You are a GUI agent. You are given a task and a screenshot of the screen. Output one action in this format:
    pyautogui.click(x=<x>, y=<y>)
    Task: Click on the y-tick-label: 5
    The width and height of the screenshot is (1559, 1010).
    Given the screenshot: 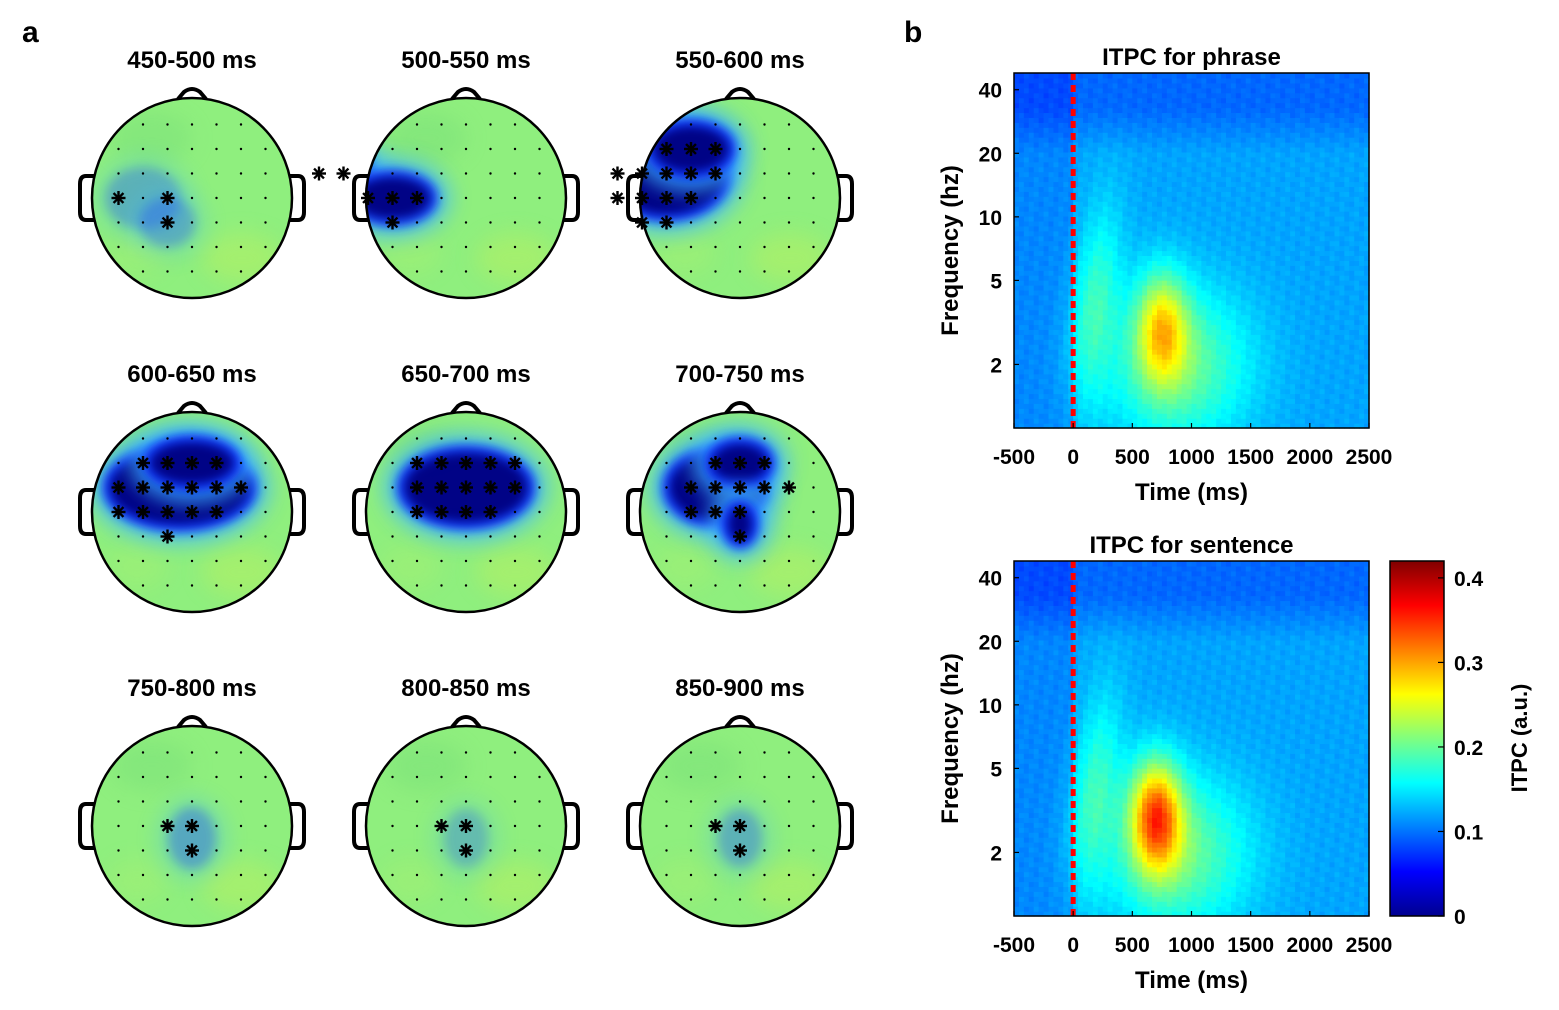 What is the action you would take?
    pyautogui.click(x=996, y=769)
    